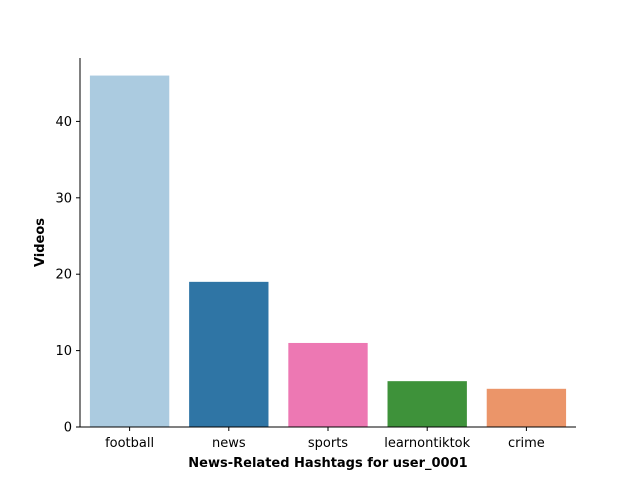  What do you see at coordinates (427, 443) in the screenshot?
I see `x-tick-label: learnontiktok` at bounding box center [427, 443].